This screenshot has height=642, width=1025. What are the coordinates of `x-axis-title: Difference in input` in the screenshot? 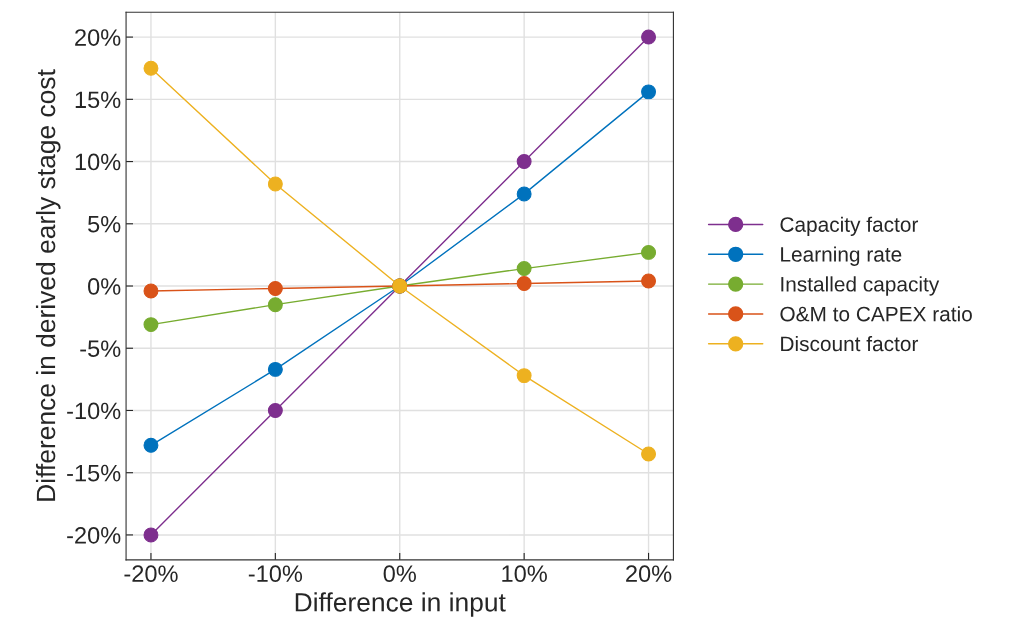 It's located at (400, 604).